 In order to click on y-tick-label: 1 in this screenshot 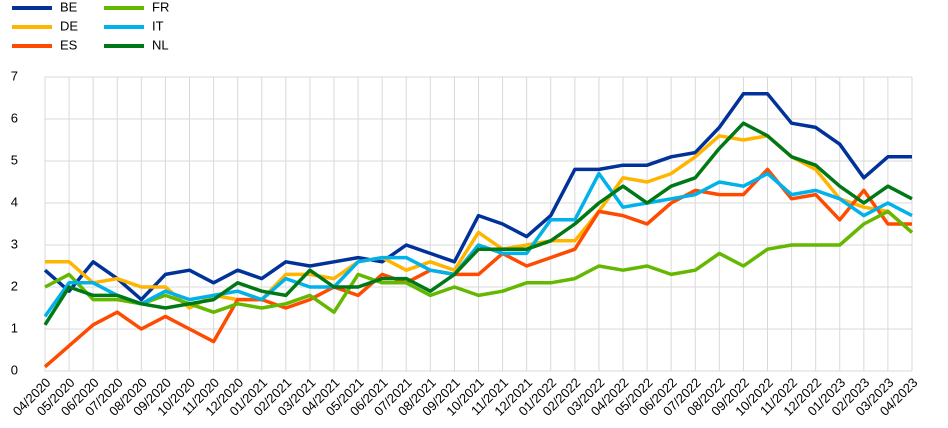, I will do `click(14, 327)`.